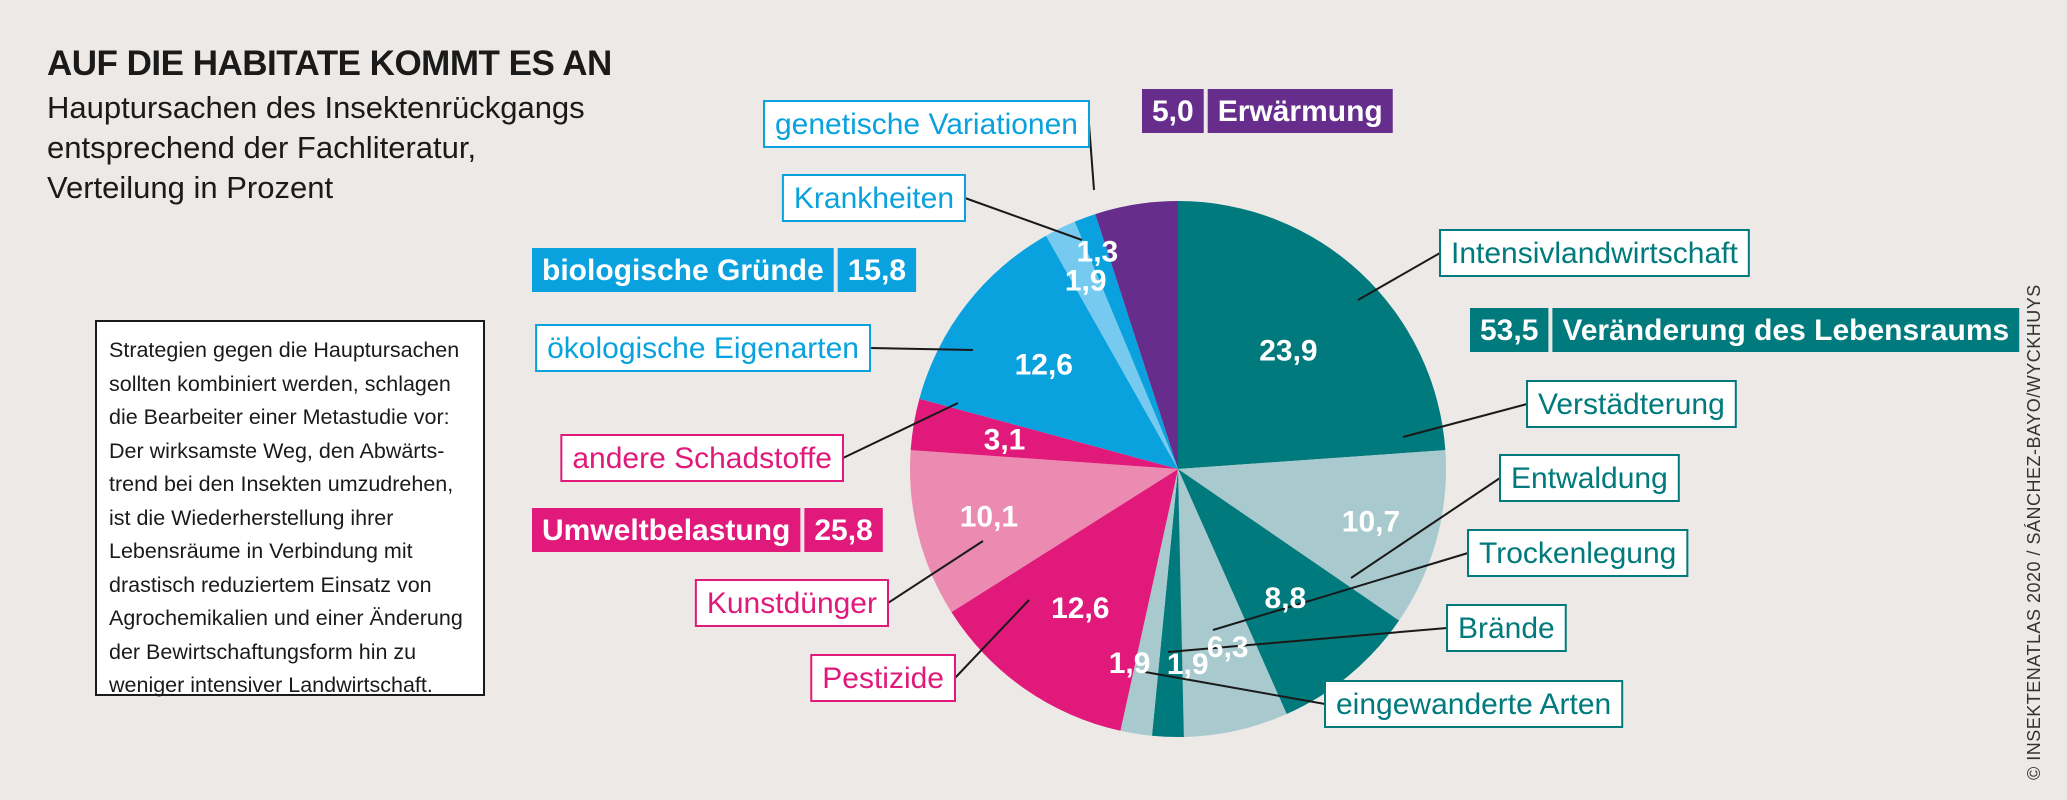 The width and height of the screenshot is (2067, 800). I want to click on group-biologische-gruende-name: biologische Gründe, so click(683, 270).